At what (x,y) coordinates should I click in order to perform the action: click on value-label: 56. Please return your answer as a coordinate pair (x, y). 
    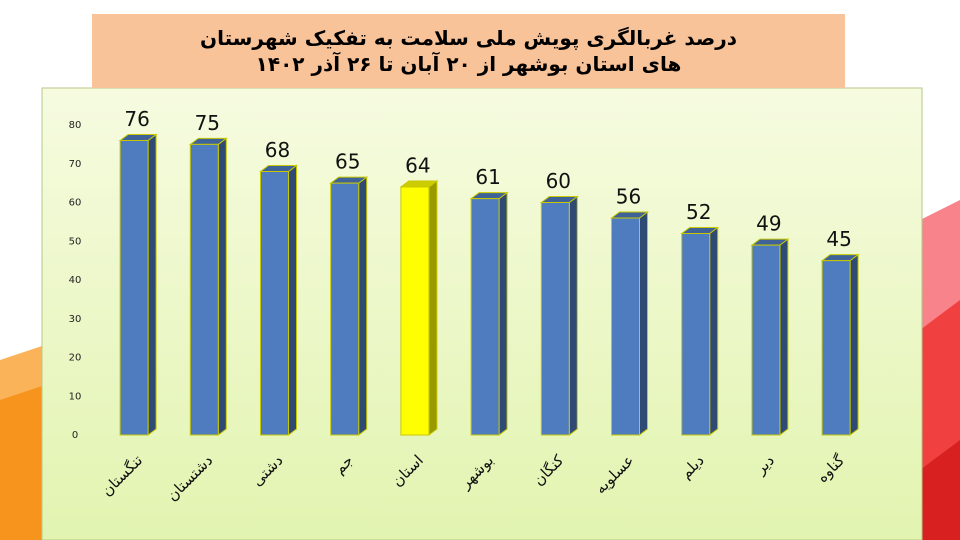
    Looking at the image, I should click on (628, 197).